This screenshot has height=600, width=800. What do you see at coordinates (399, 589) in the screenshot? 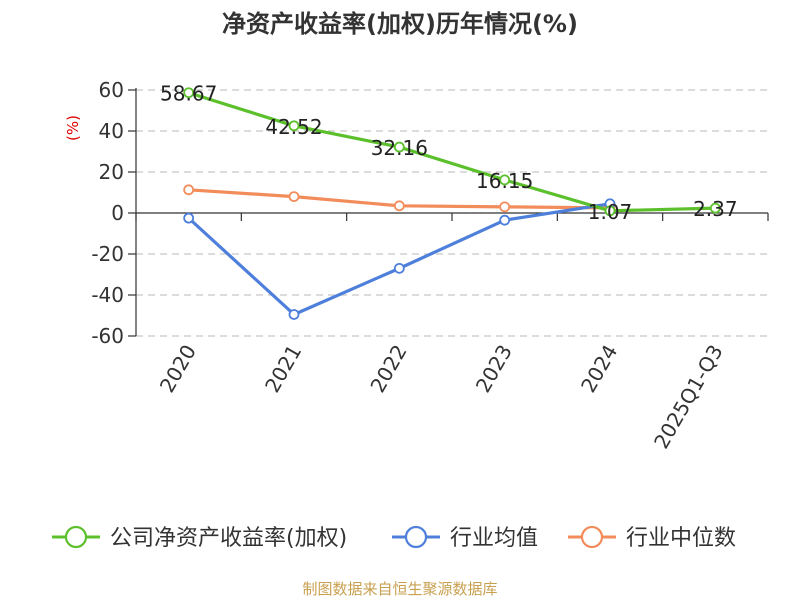
I see `source-note: 制图数据来自恒生聚源数据库` at bounding box center [399, 589].